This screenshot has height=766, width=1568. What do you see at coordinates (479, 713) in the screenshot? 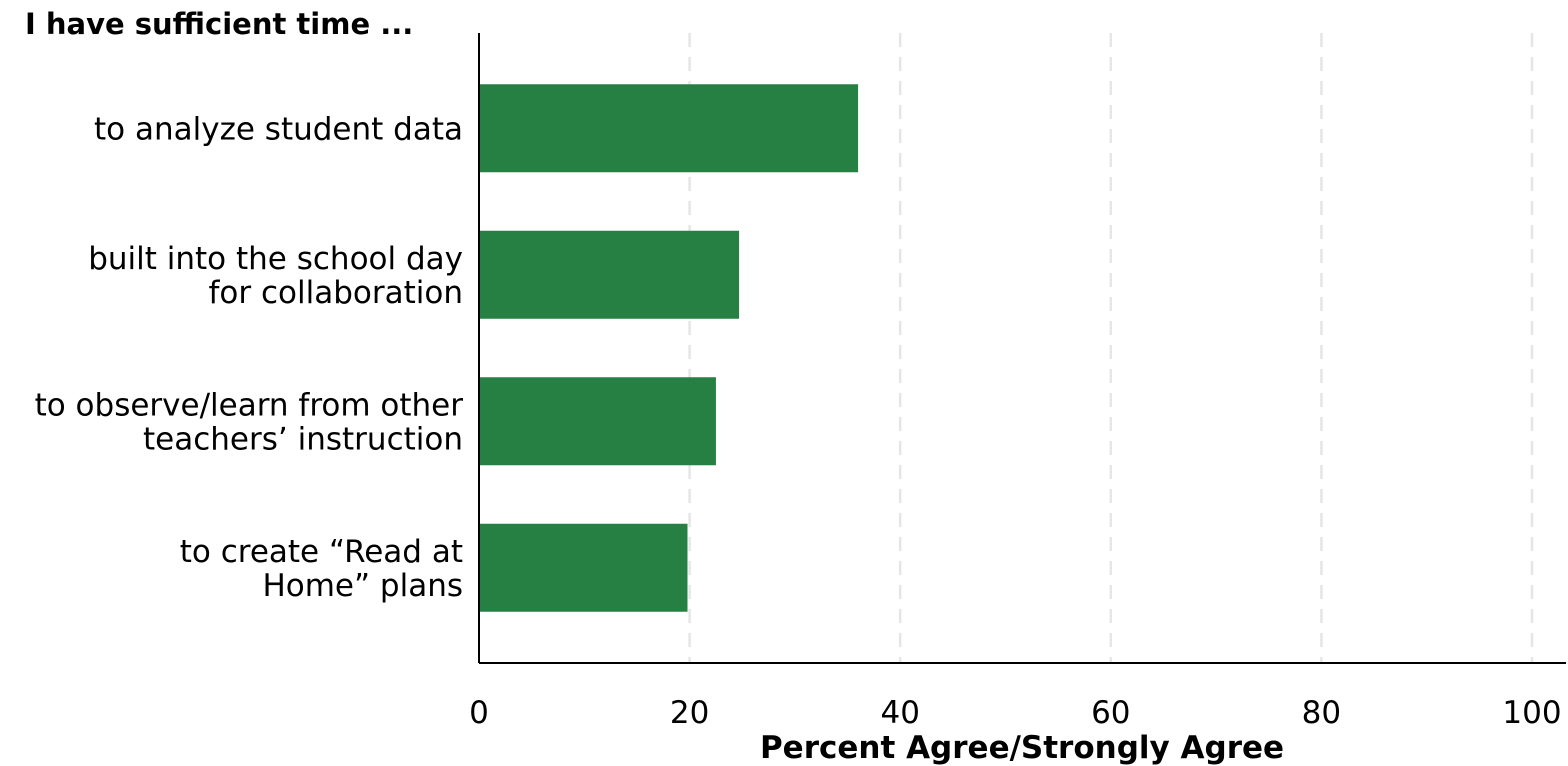
I see `x-tick-label: 0` at bounding box center [479, 713].